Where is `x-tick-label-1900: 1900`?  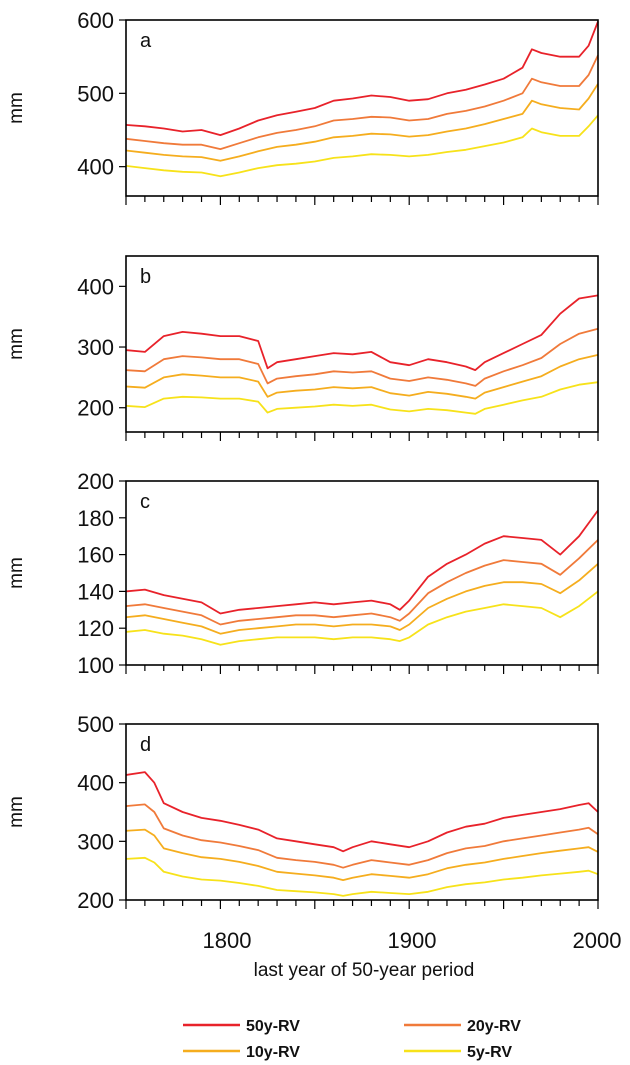
x-tick-label-1900: 1900 is located at coordinates (412, 940).